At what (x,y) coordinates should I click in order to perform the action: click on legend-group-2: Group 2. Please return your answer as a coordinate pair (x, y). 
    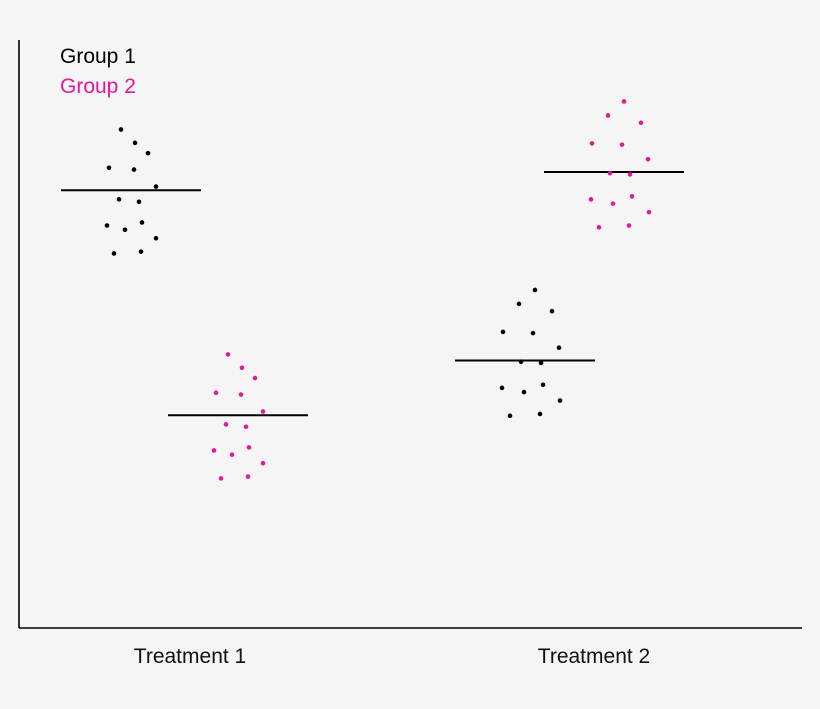
    Looking at the image, I should click on (98, 86).